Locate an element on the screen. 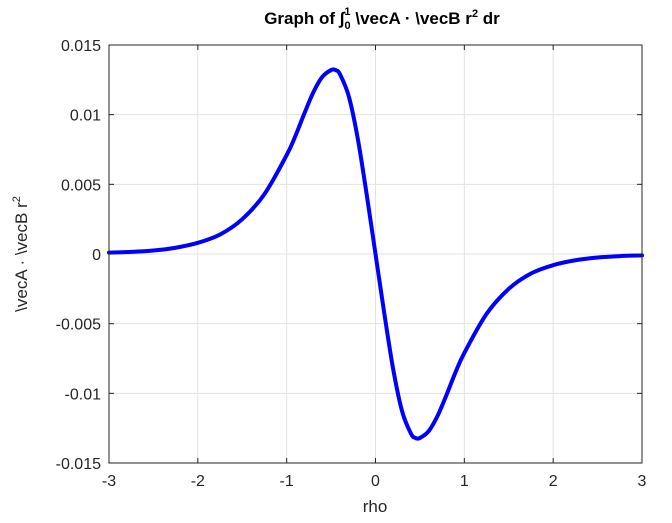 This screenshot has height=523, width=672. y-tick-labels: -0.015 -0.01 -0.005 0 0.005 0.01 0.015 is located at coordinates (78, 255).